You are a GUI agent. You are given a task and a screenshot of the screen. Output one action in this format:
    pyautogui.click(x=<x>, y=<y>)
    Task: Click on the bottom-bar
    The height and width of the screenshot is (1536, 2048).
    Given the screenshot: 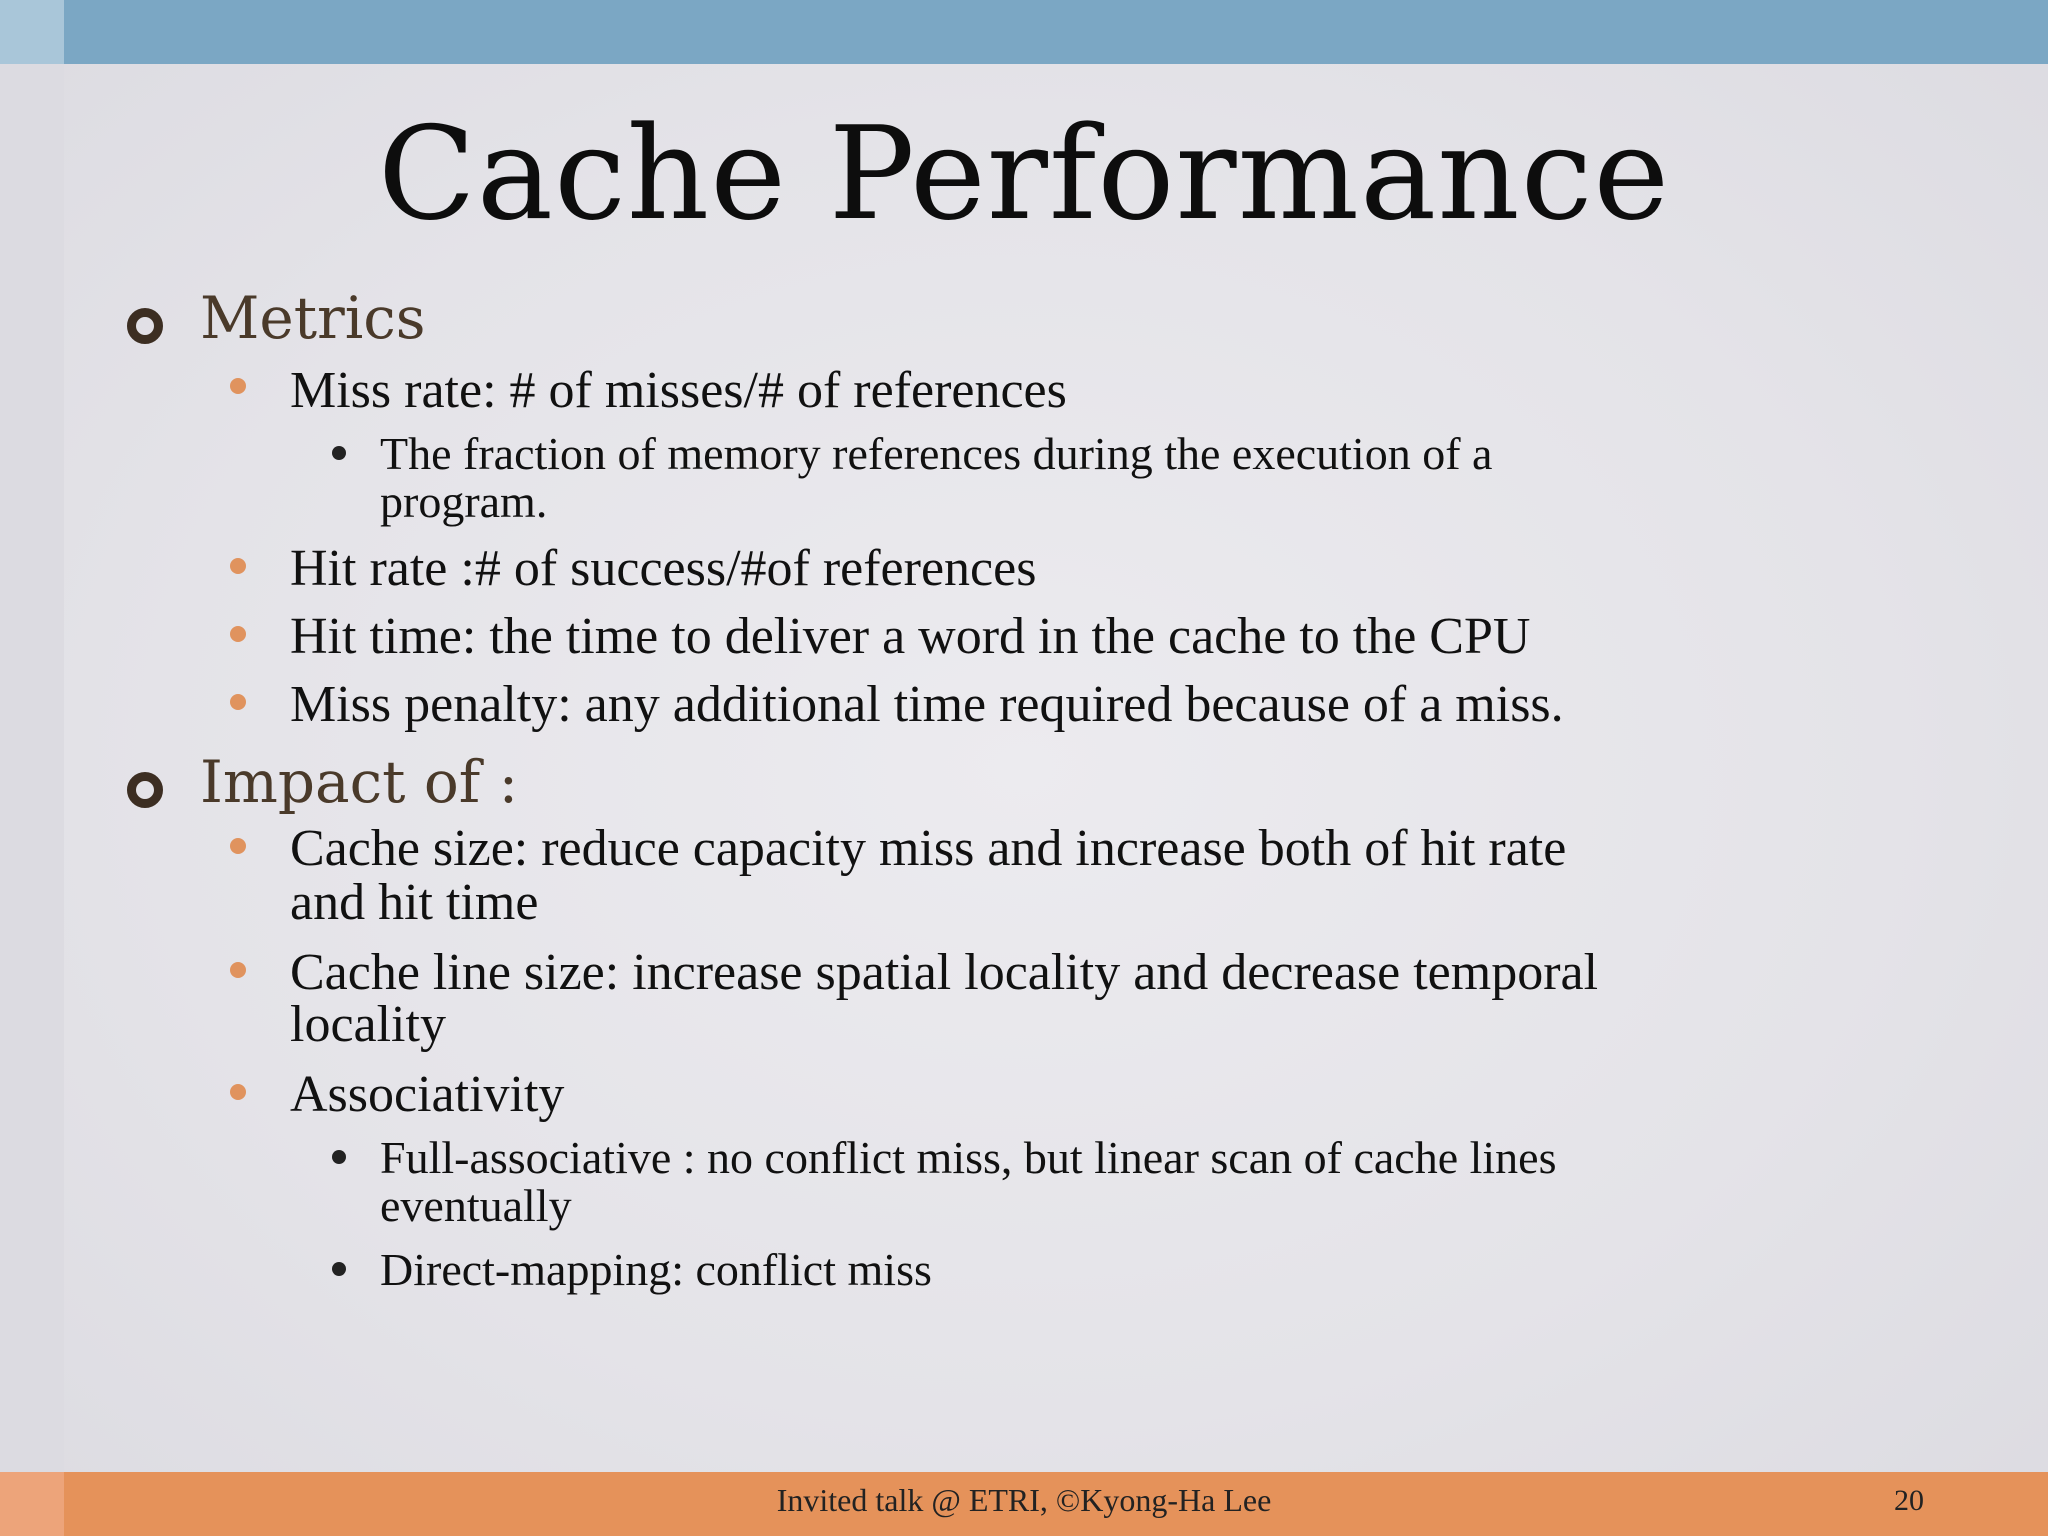 What is the action you would take?
    pyautogui.click(x=1056, y=1504)
    